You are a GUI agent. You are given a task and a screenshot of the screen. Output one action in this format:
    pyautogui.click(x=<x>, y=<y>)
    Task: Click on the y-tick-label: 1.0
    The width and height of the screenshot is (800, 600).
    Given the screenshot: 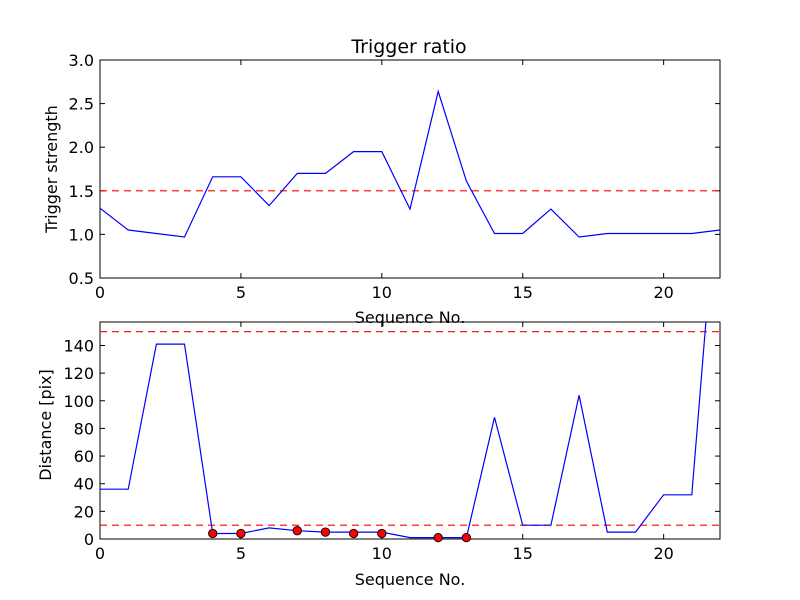 What is the action you would take?
    pyautogui.click(x=81, y=234)
    